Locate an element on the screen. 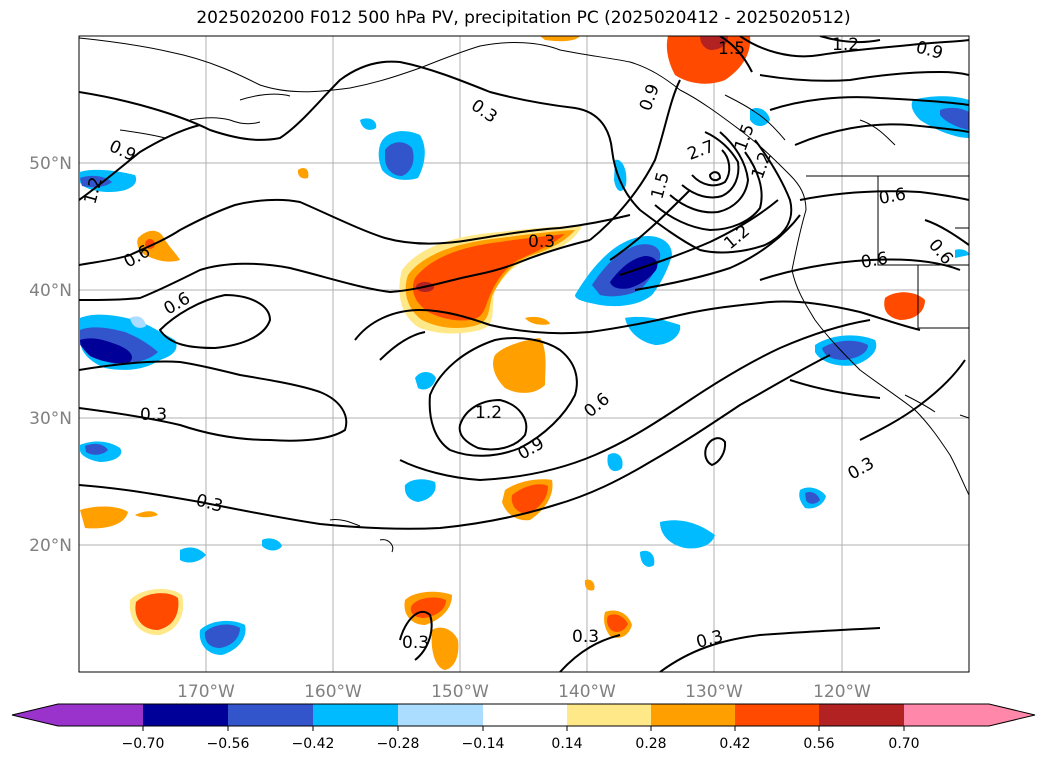 This screenshot has height=765, width=1047. colorbar-tick-label: −0.14 is located at coordinates (483, 744).